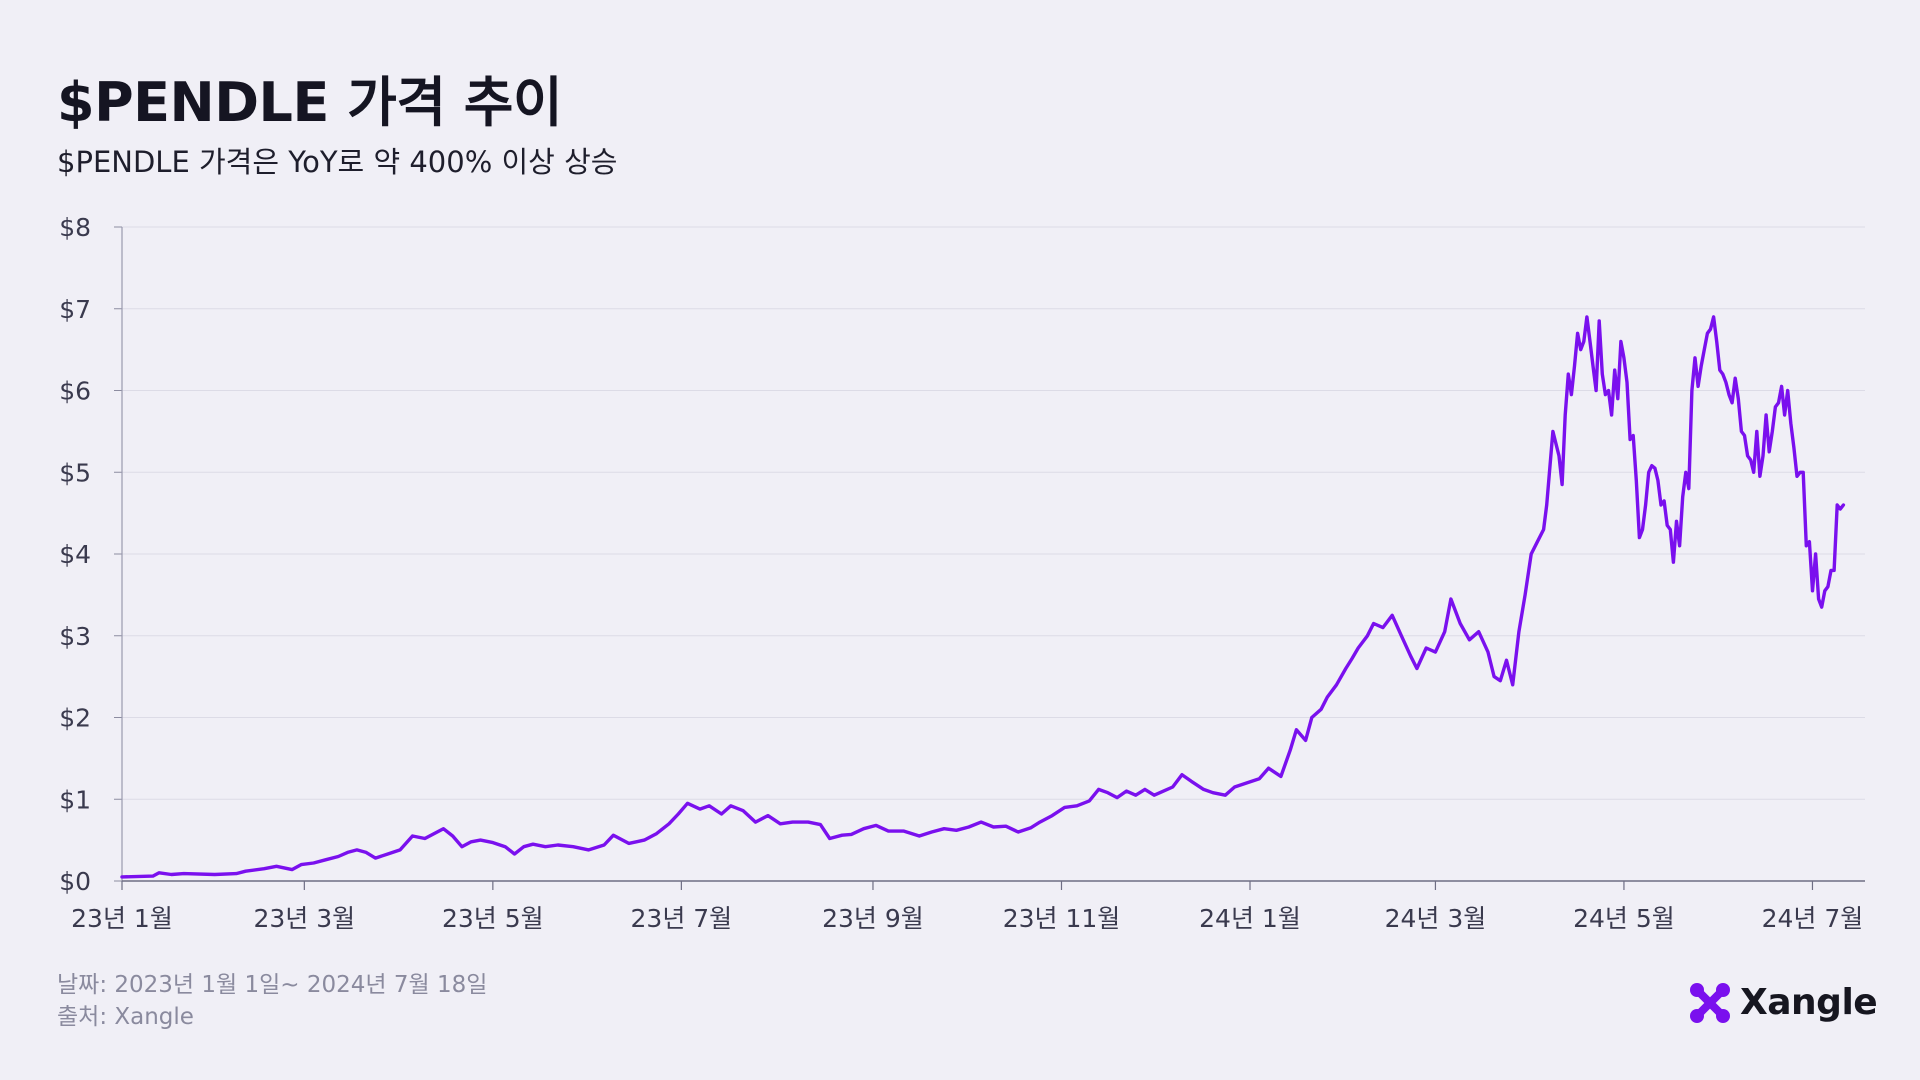 The height and width of the screenshot is (1080, 1920). I want to click on y-tick-label: $1, so click(75, 799).